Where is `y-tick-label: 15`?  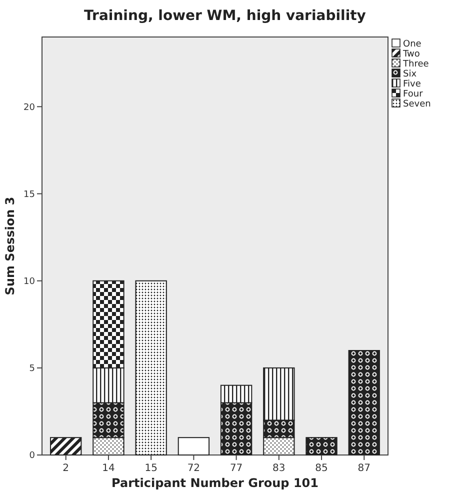
y-tick-label: 15 is located at coordinates (29, 195).